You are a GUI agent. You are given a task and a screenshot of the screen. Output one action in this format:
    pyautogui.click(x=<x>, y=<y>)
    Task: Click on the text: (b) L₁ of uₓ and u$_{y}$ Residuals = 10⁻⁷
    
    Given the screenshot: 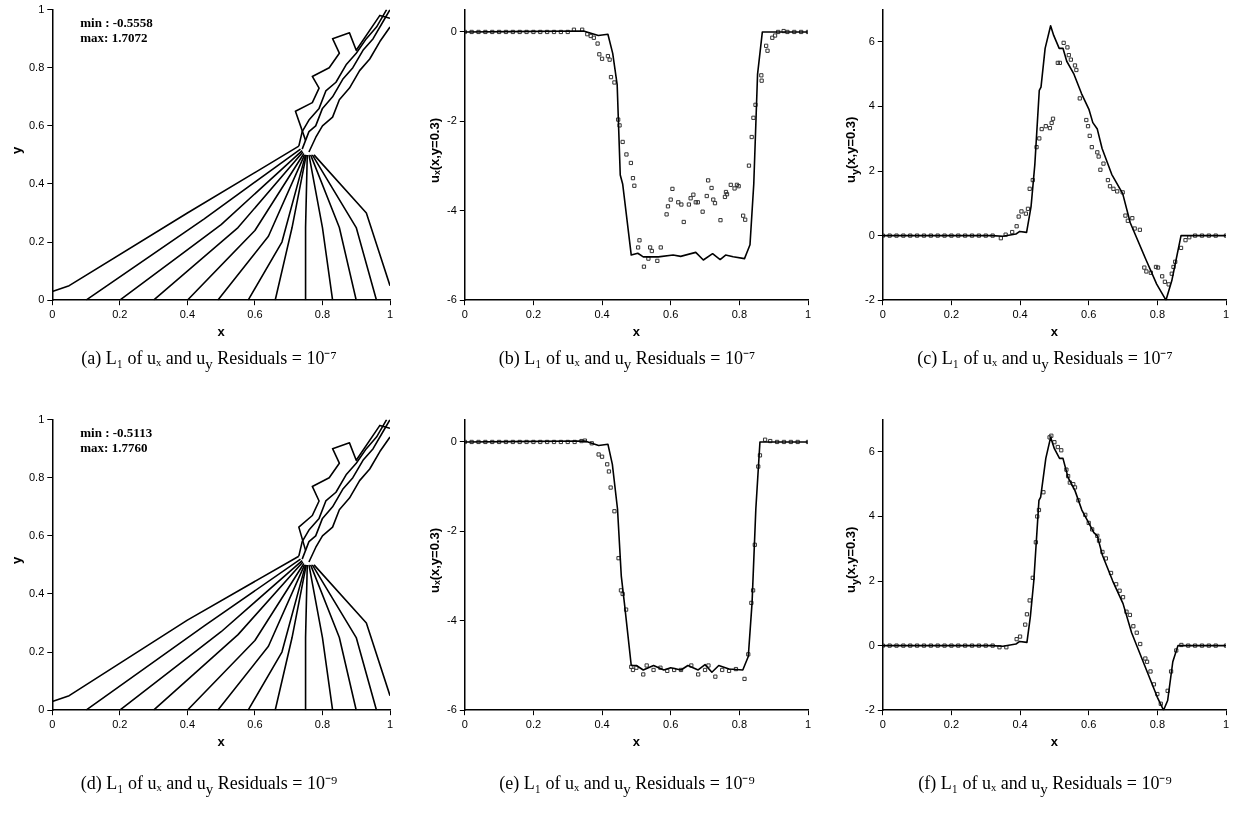 What is the action you would take?
    pyautogui.click(x=627, y=360)
    